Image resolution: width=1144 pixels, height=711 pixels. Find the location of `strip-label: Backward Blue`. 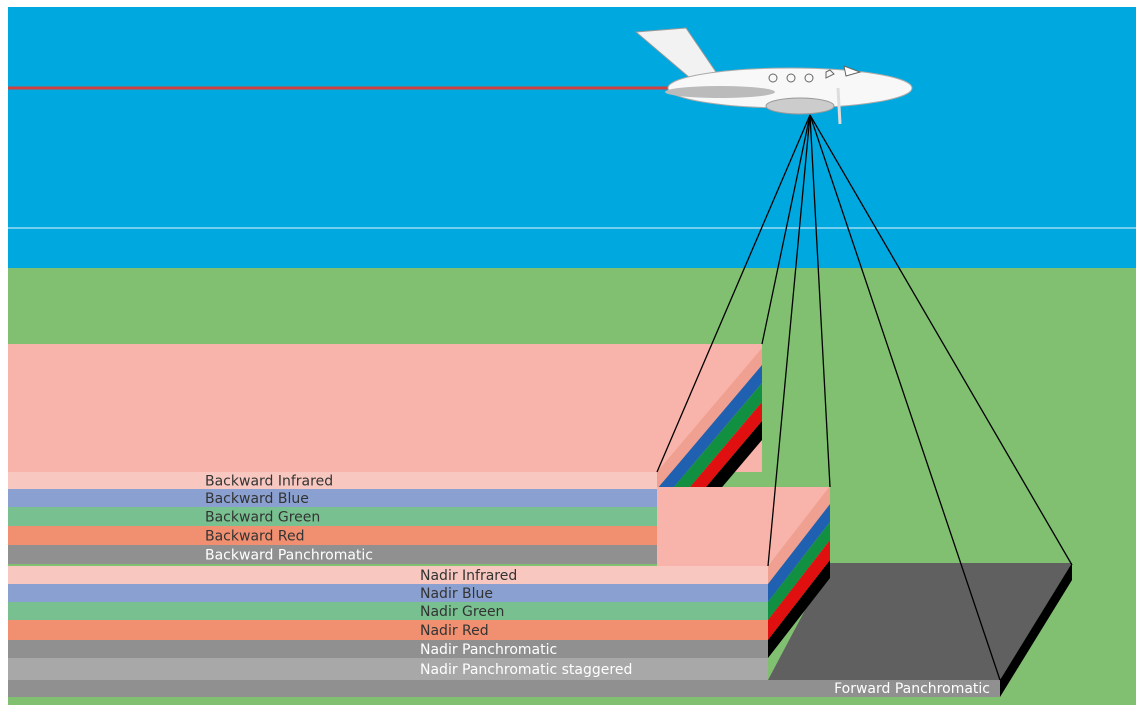

strip-label: Backward Blue is located at coordinates (257, 499).